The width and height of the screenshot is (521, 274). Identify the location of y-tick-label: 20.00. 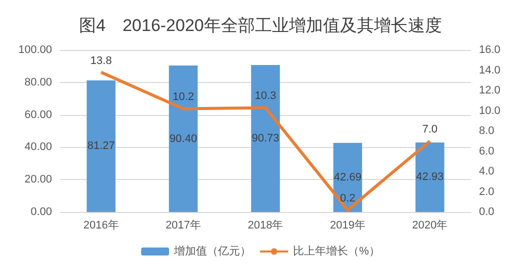
(38, 180).